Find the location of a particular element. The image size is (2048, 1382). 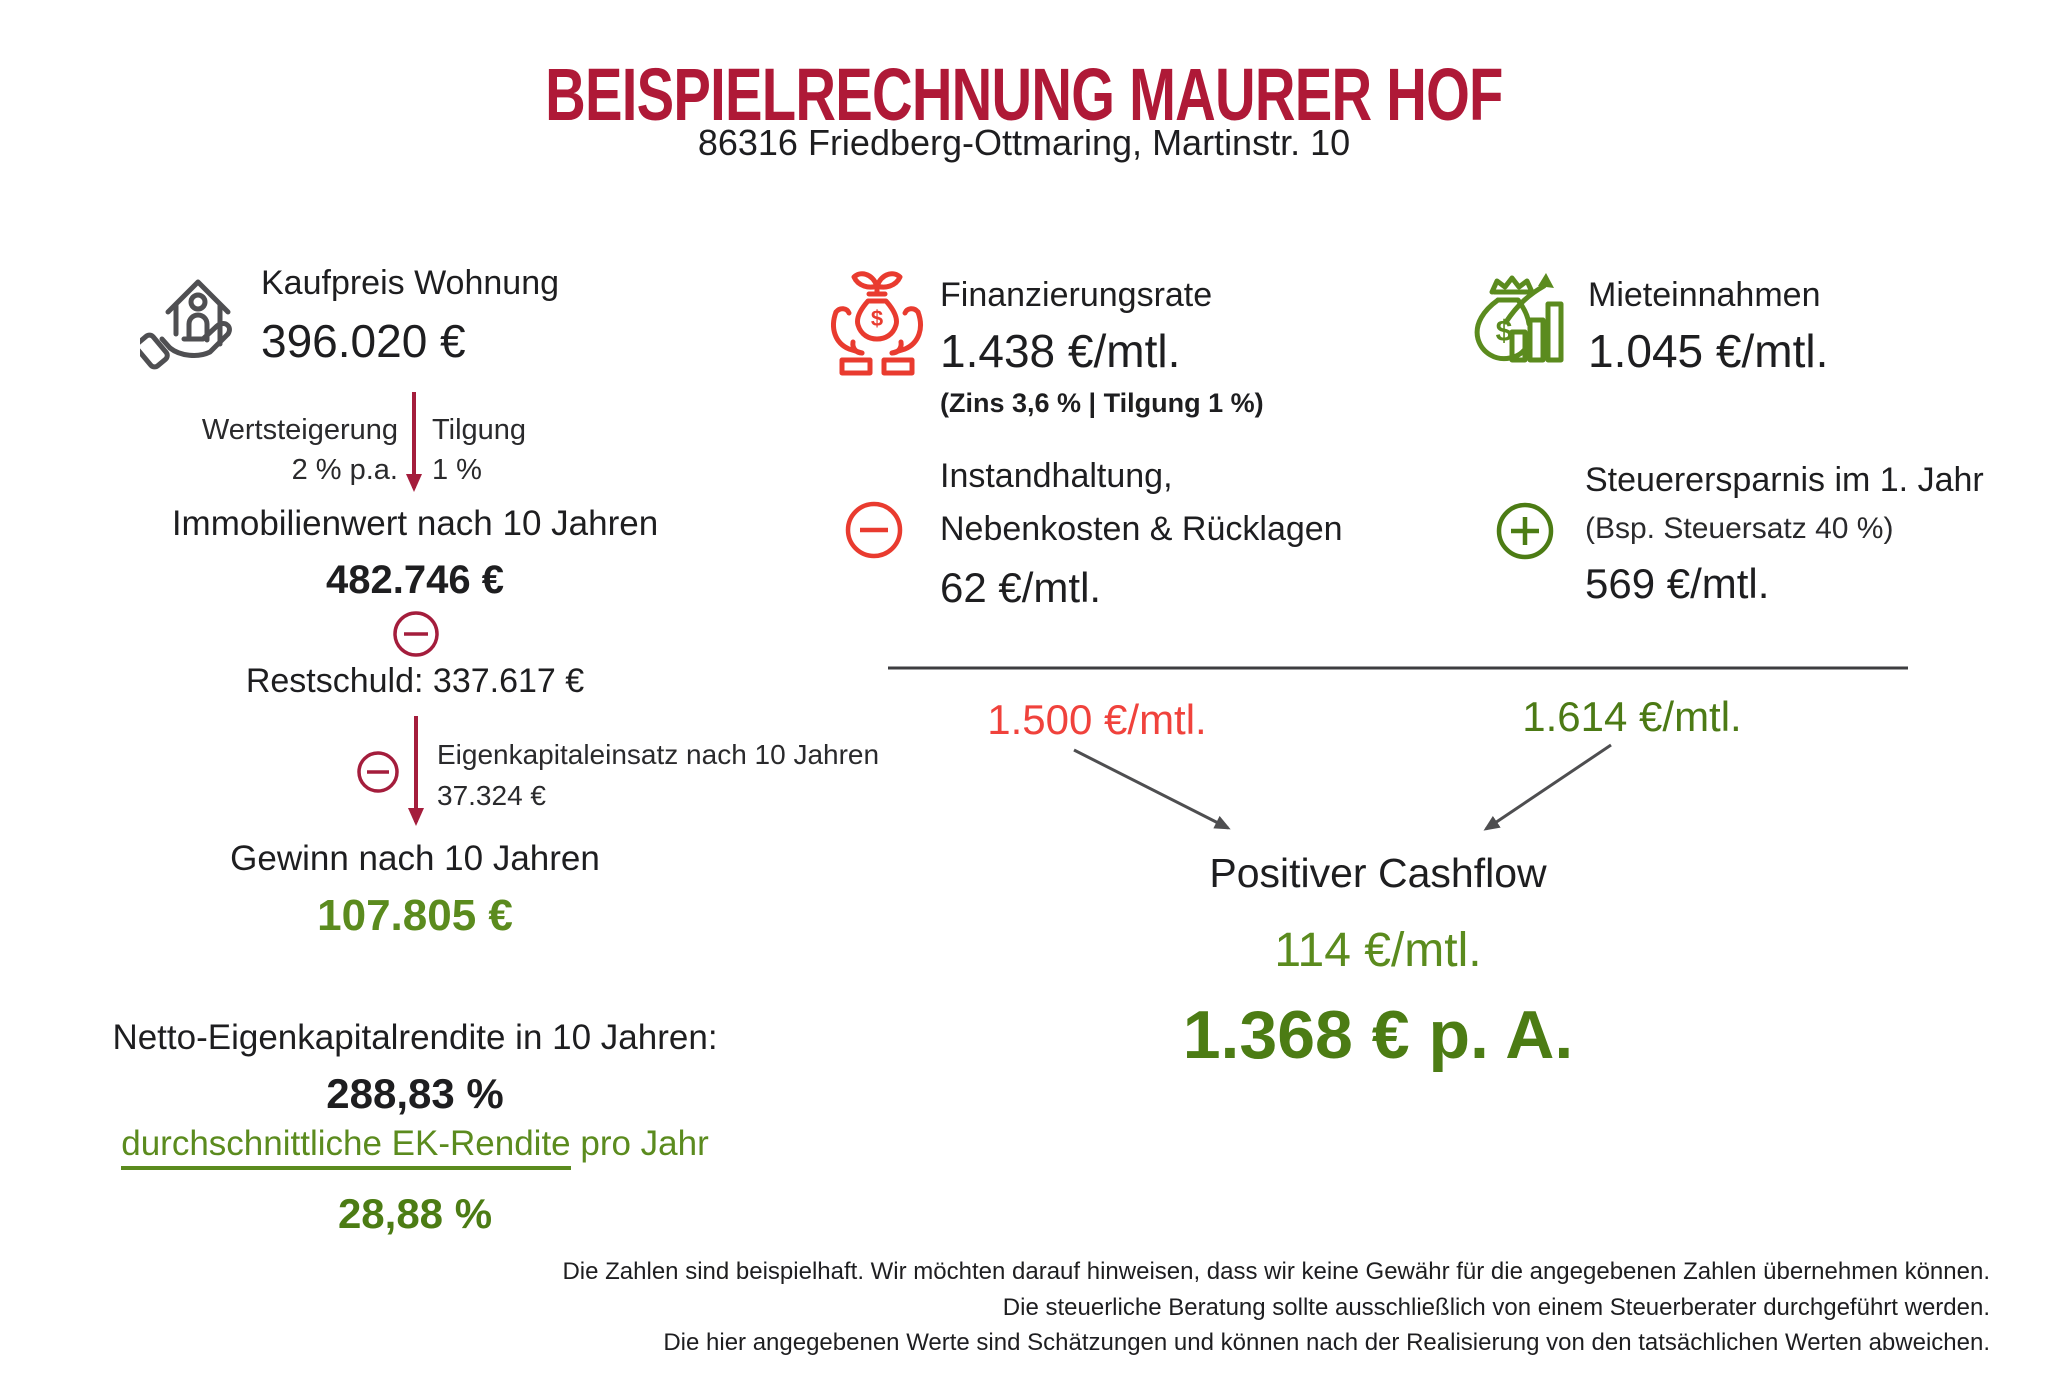

page-title: BEISPIELRECHNUNG MAURER HOF is located at coordinates (1024, 94).